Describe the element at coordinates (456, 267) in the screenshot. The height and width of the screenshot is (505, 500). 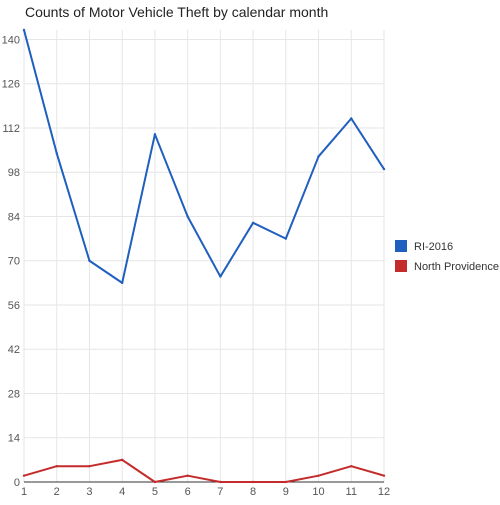
I see `legend-label: North Providence` at that location.